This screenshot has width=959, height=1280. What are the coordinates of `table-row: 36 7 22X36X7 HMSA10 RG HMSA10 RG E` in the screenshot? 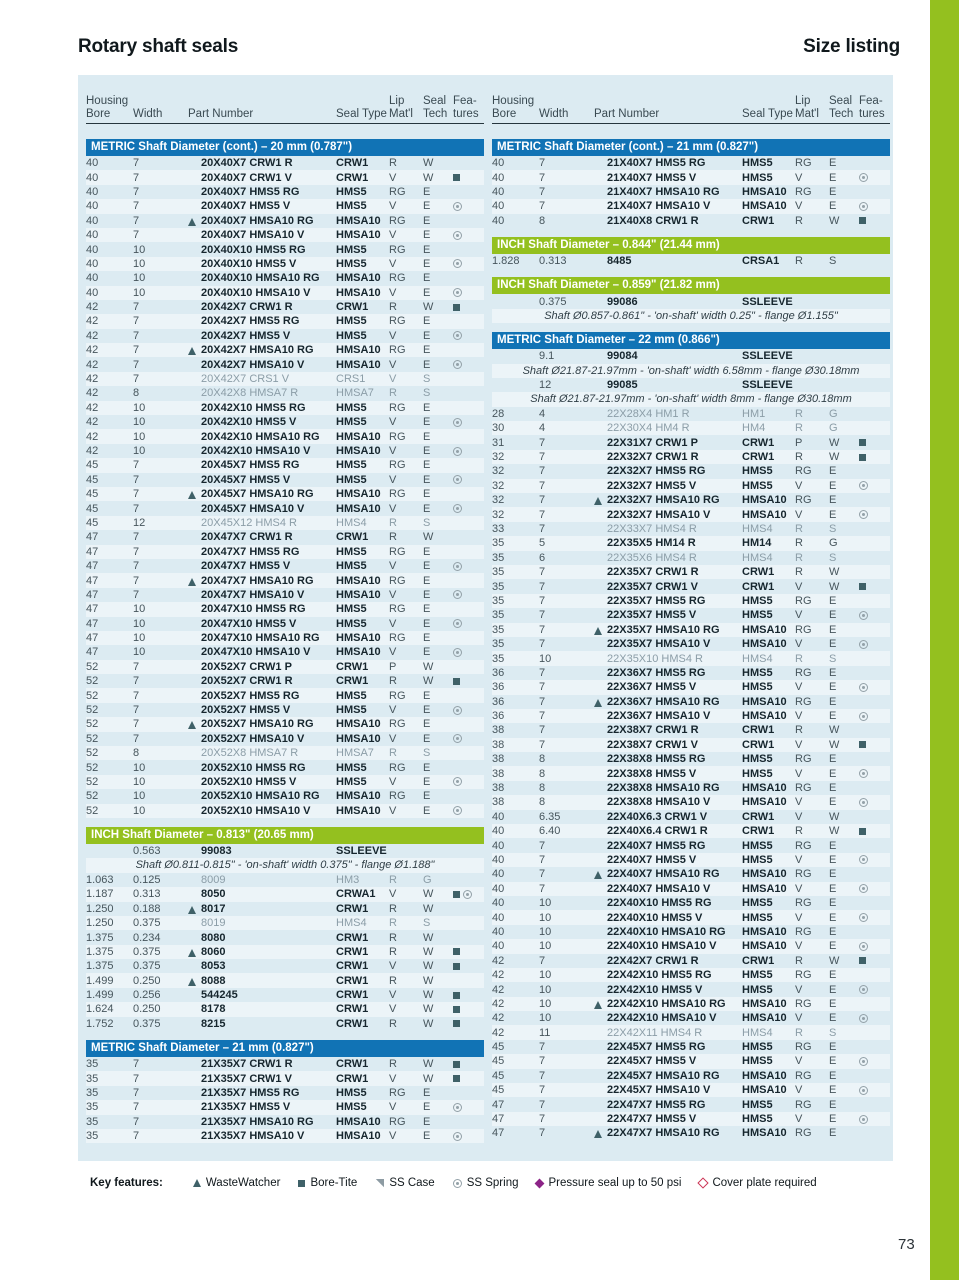 It's located at (691, 702).